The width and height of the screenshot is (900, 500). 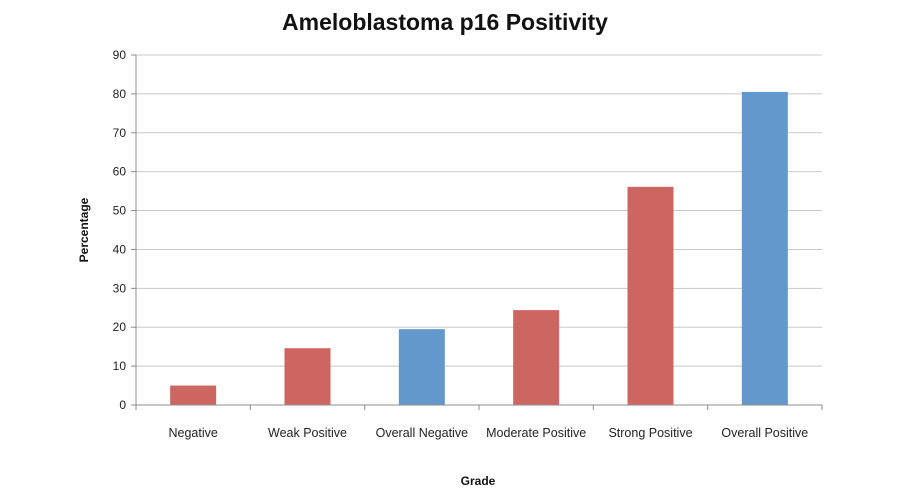 I want to click on bar-weak-positive, so click(x=307, y=376).